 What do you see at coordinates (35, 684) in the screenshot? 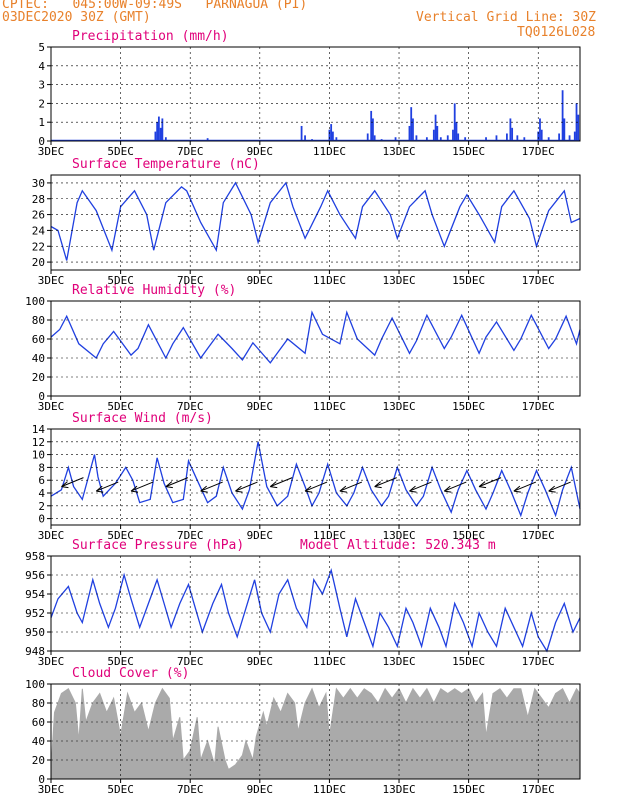
I see `y-tick-label: 100` at bounding box center [35, 684].